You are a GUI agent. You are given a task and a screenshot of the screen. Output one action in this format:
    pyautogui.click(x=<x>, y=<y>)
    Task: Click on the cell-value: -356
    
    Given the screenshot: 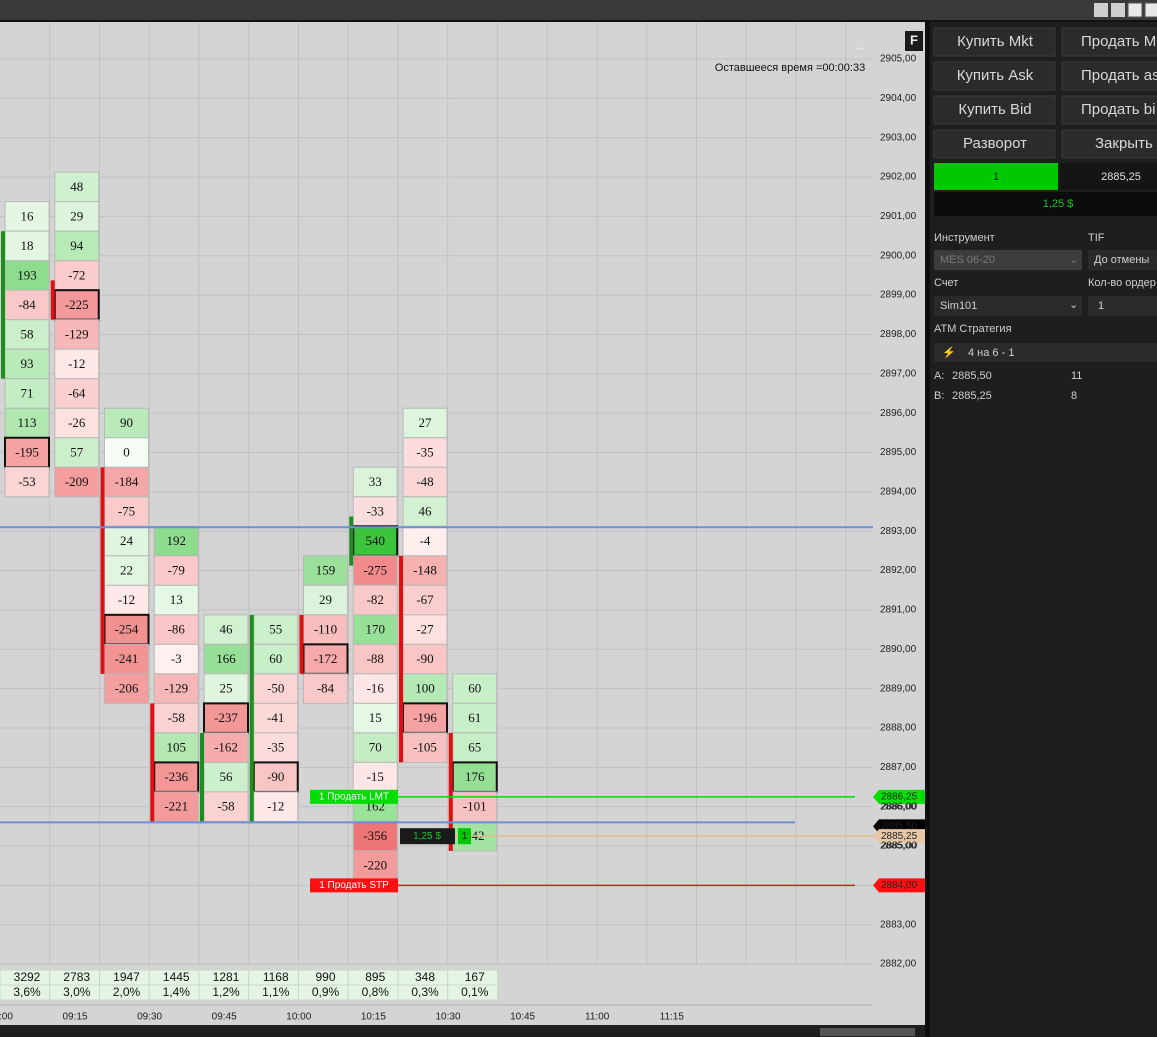 What is the action you would take?
    pyautogui.click(x=375, y=835)
    